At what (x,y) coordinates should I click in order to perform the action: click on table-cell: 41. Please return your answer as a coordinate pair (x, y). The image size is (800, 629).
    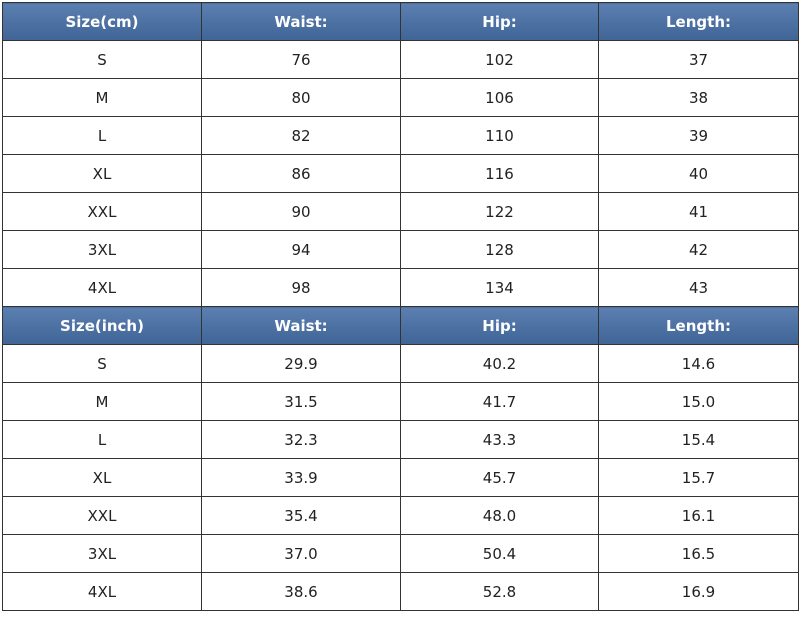
    Looking at the image, I should click on (698, 211).